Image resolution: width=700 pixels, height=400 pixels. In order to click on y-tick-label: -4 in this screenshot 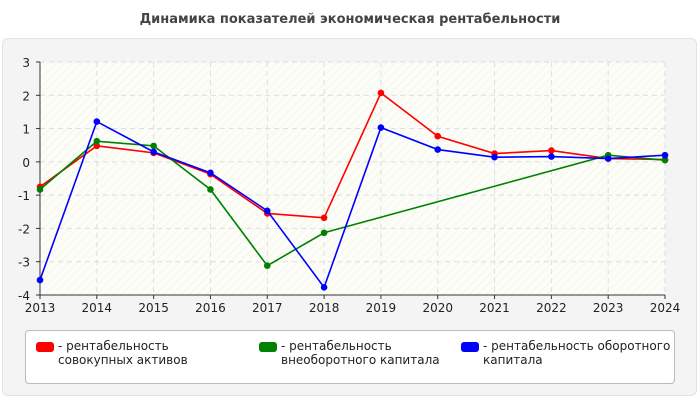, I will do `click(24, 296)`.